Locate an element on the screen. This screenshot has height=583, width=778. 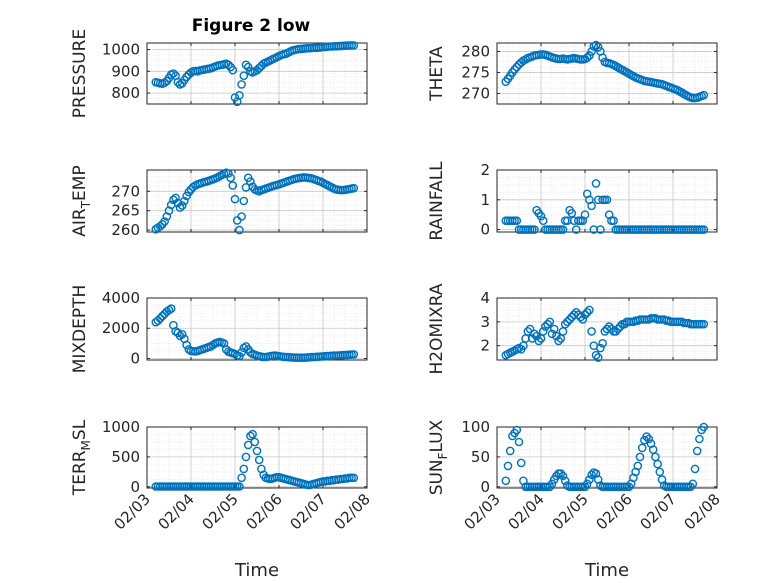
y-axis-label: AIRTEMP is located at coordinates (81, 200).